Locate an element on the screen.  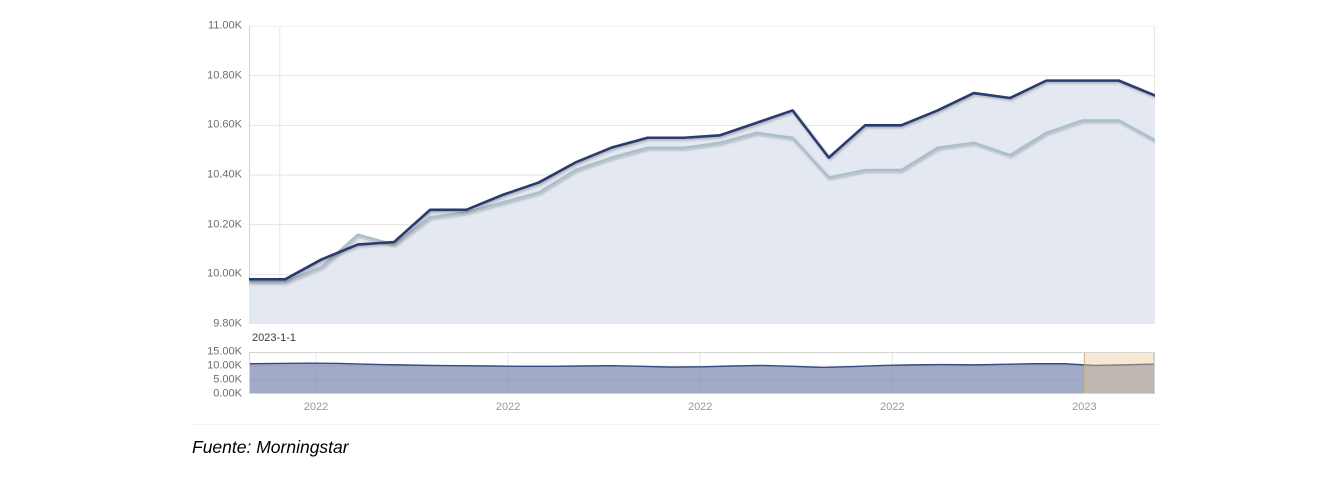
navigator-line is located at coordinates (702, 365).